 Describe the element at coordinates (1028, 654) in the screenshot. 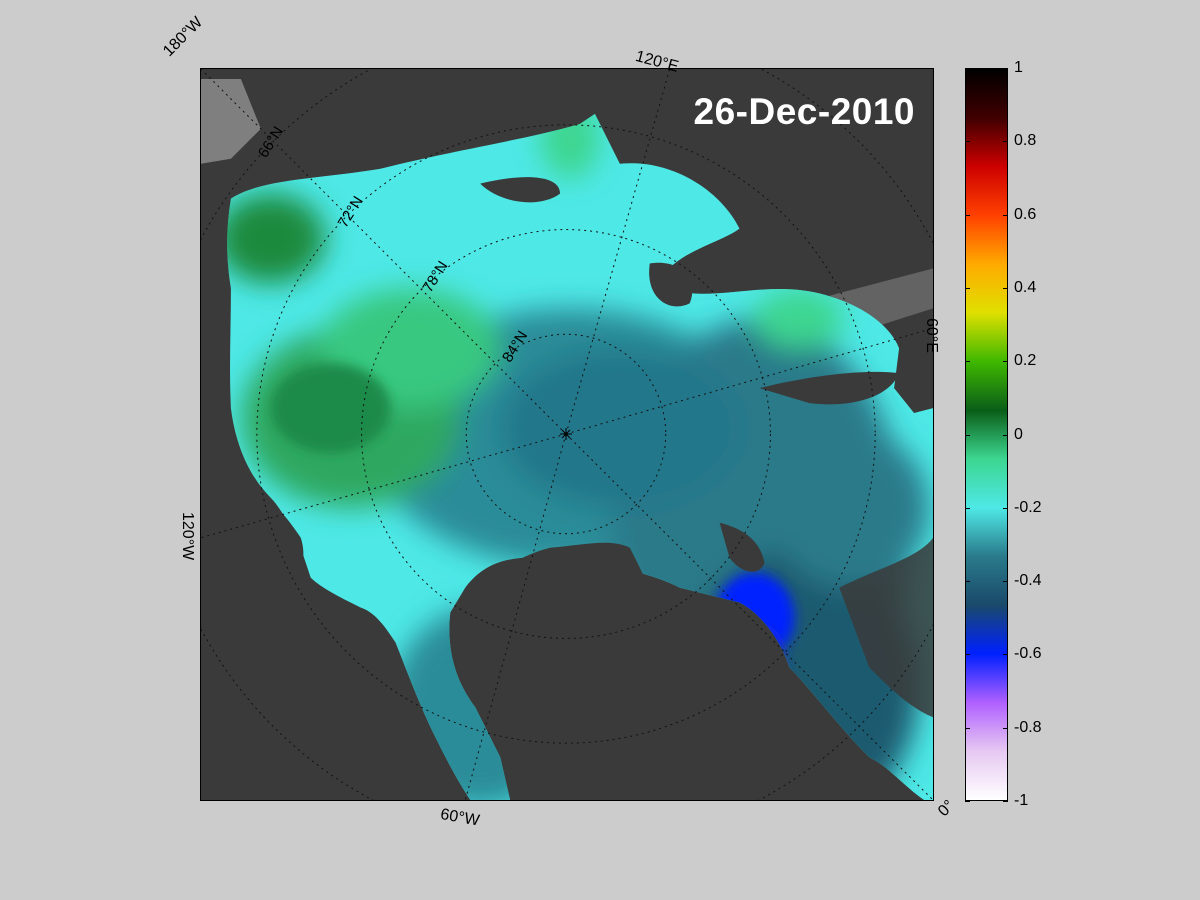

I see `colorbar-tick-label: -0.6` at that location.